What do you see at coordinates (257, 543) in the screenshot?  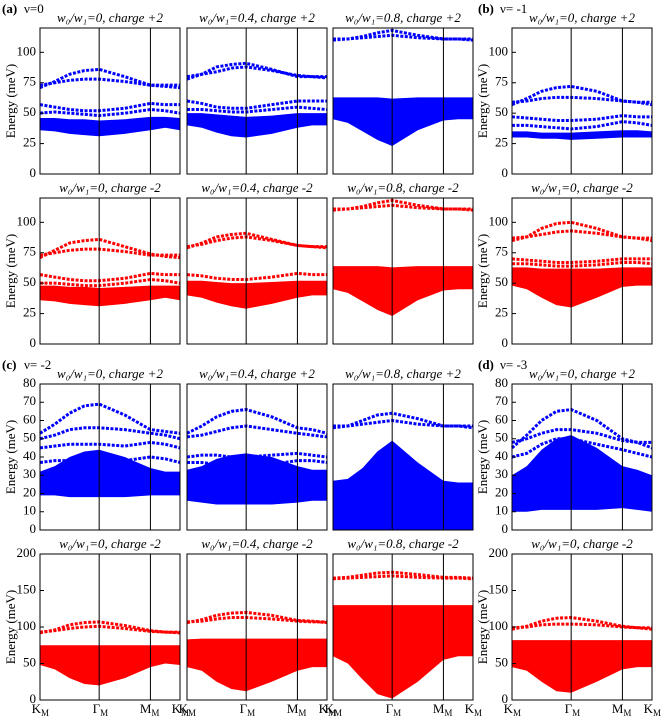 I see `panel-title: w₀/w₁=0.4, charge -2` at bounding box center [257, 543].